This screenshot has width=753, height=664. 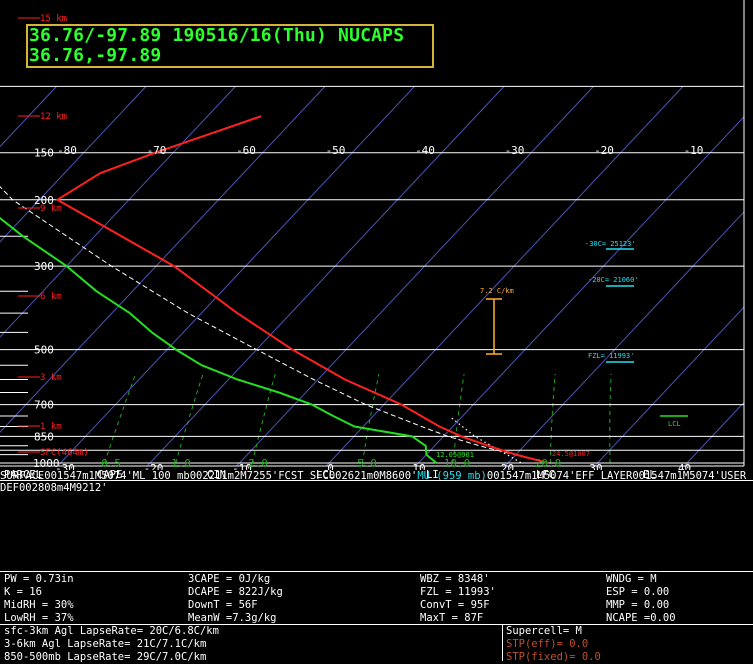 I want to click on ncape-value: NCAPE =0.00, so click(x=641, y=618).